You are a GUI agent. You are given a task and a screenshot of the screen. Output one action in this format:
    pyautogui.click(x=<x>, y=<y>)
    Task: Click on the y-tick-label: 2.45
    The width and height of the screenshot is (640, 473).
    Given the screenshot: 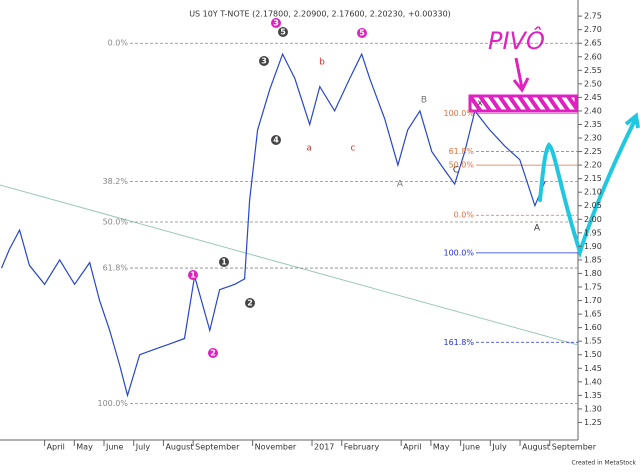 What is the action you would take?
    pyautogui.click(x=593, y=97)
    